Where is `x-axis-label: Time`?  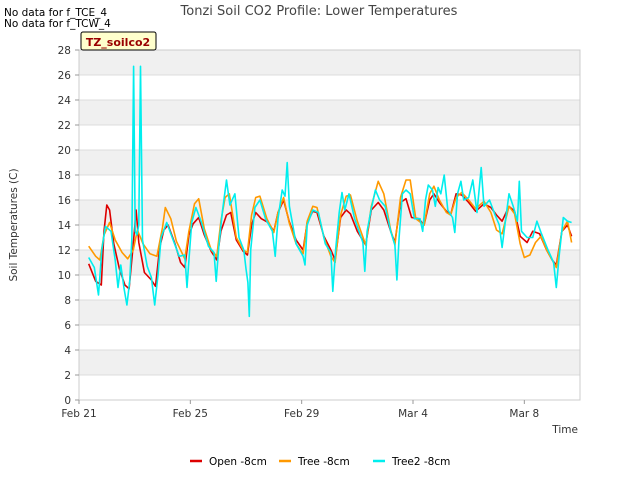
x-axis-label: Time is located at coordinates (564, 430).